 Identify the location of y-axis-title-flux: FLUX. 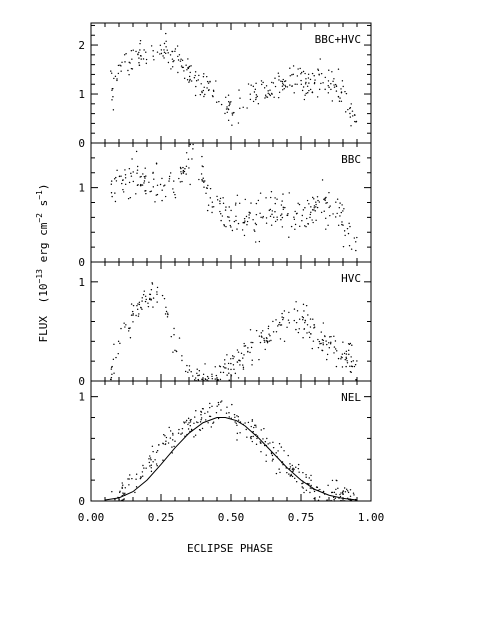
(43, 329).